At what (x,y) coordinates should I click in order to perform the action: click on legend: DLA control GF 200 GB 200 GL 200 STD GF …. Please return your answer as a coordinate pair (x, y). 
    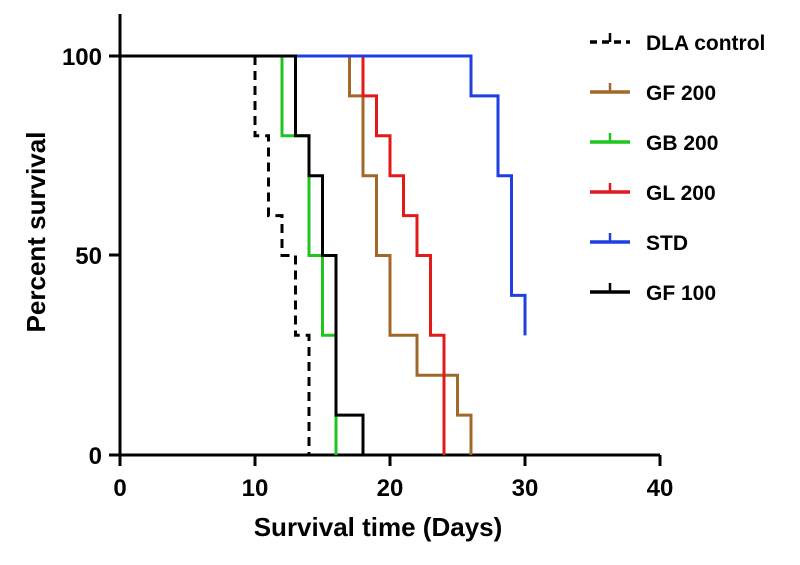
    Looking at the image, I should click on (677, 168).